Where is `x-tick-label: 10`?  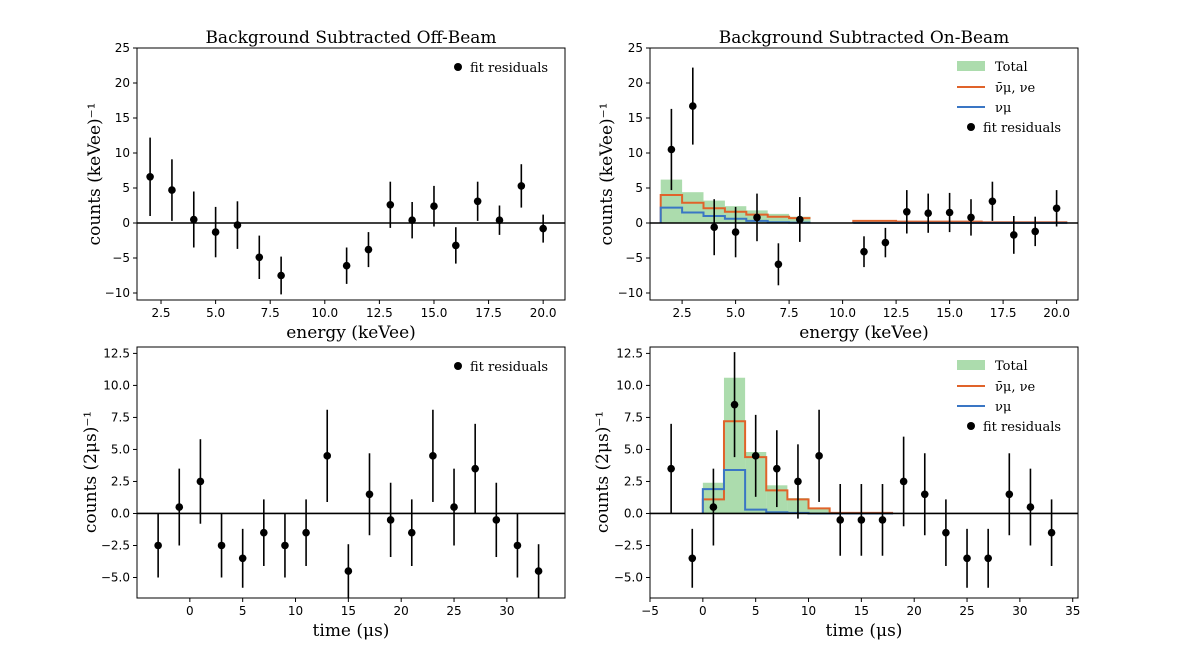 x-tick-label: 10 is located at coordinates (808, 611).